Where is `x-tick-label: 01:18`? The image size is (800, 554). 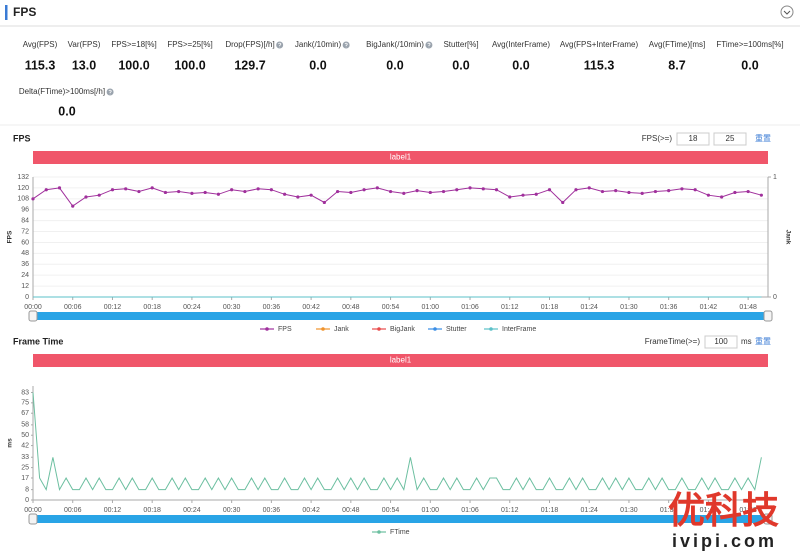
x-tick-label: 01:18 is located at coordinates (550, 510).